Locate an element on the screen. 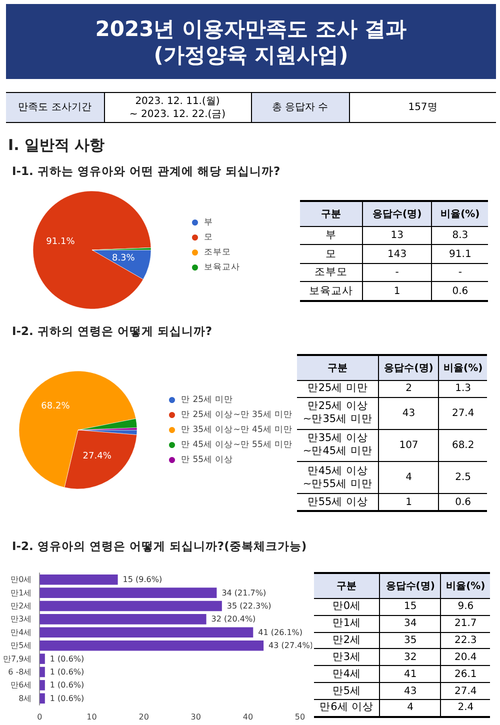 The image size is (500, 725). text: 91.1 is located at coordinates (460, 254).